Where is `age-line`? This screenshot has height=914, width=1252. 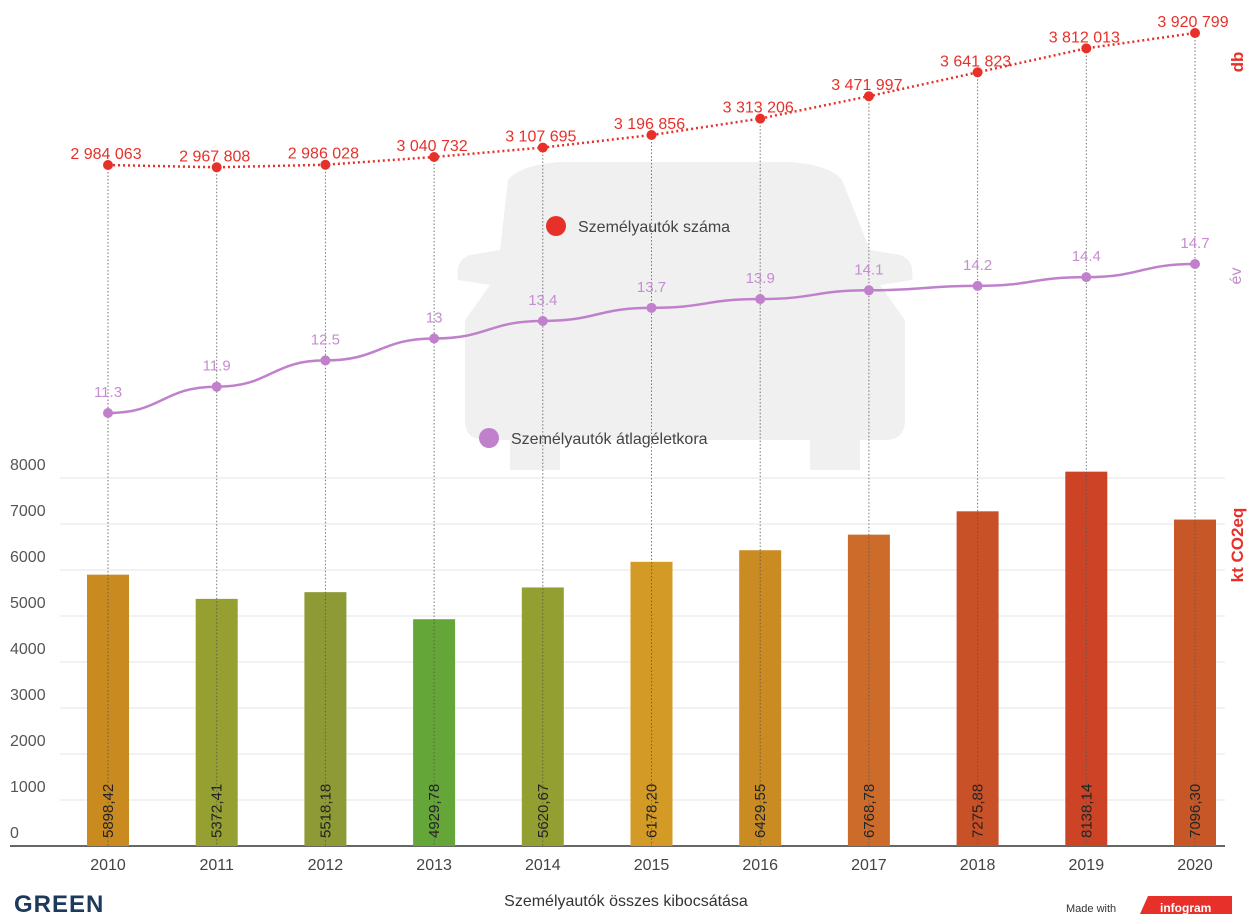 age-line is located at coordinates (651, 338).